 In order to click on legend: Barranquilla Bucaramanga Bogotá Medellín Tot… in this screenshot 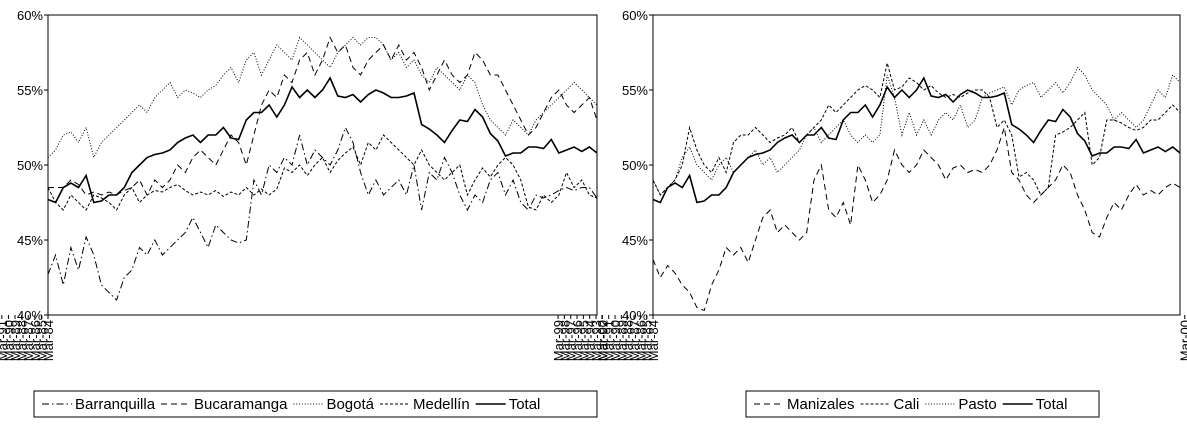, I will do `click(315, 404)`.